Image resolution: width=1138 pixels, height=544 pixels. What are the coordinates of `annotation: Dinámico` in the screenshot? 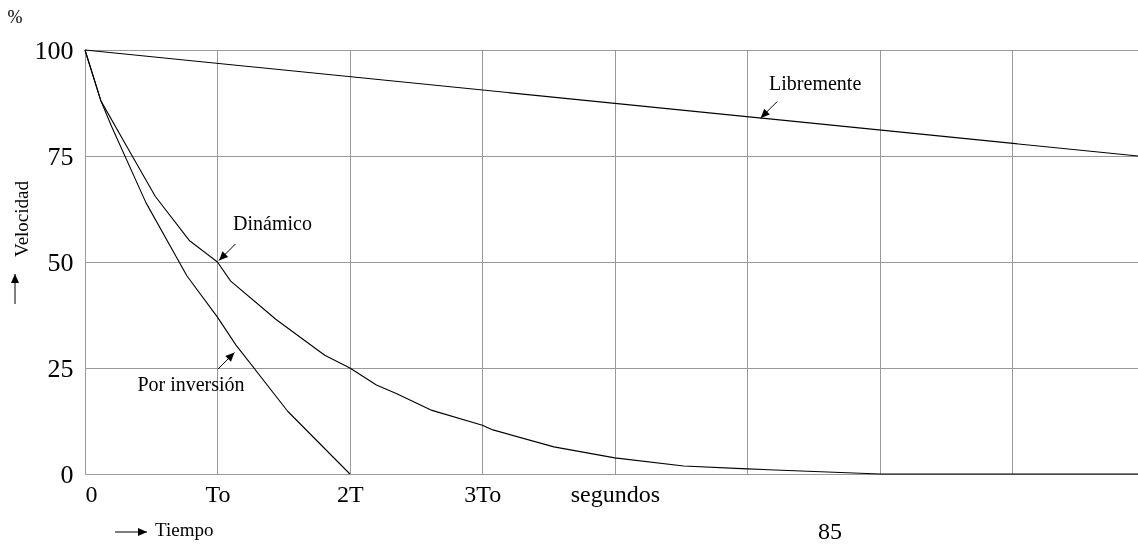 It's located at (272, 223).